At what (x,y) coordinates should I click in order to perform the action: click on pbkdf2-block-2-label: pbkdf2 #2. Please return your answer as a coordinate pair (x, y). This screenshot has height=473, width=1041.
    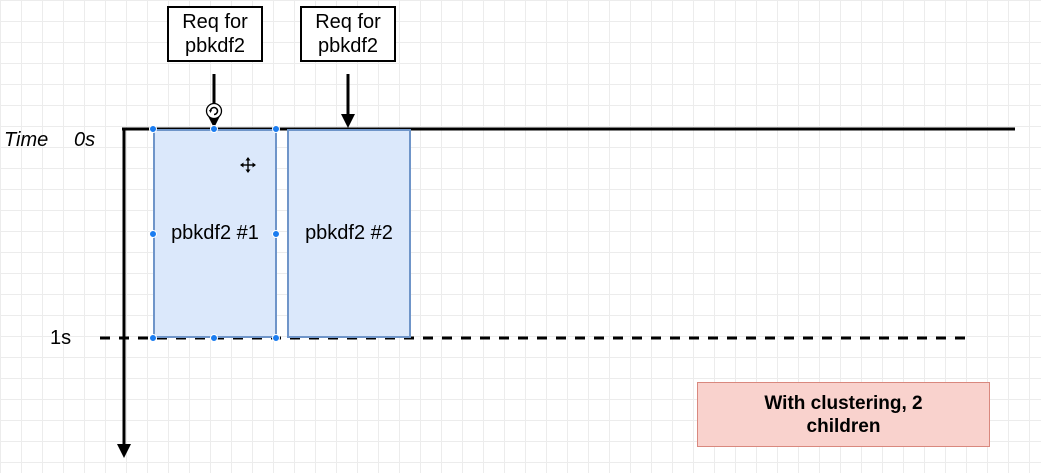
    Looking at the image, I should click on (349, 233).